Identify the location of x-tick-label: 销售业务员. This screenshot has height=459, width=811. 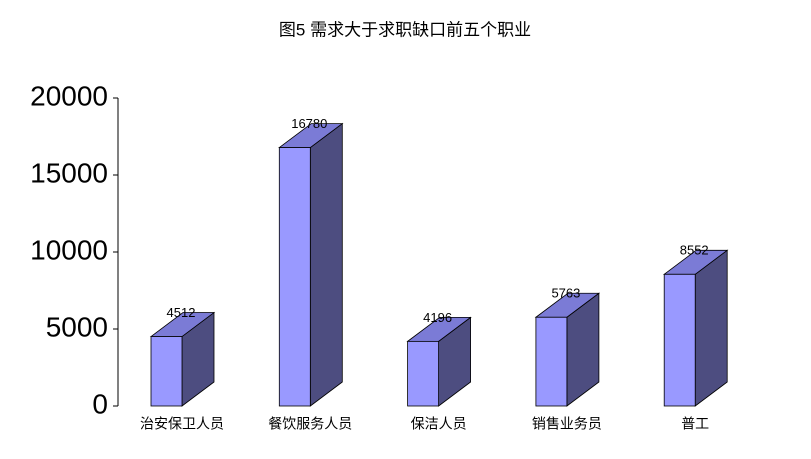
(567, 424).